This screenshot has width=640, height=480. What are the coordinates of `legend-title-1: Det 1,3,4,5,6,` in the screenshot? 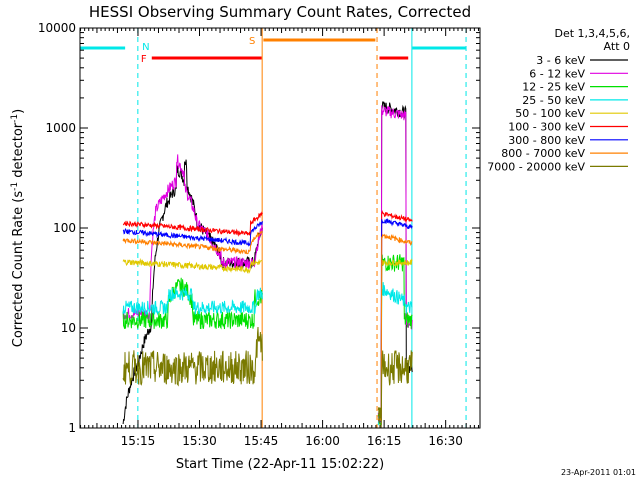 It's located at (592, 33).